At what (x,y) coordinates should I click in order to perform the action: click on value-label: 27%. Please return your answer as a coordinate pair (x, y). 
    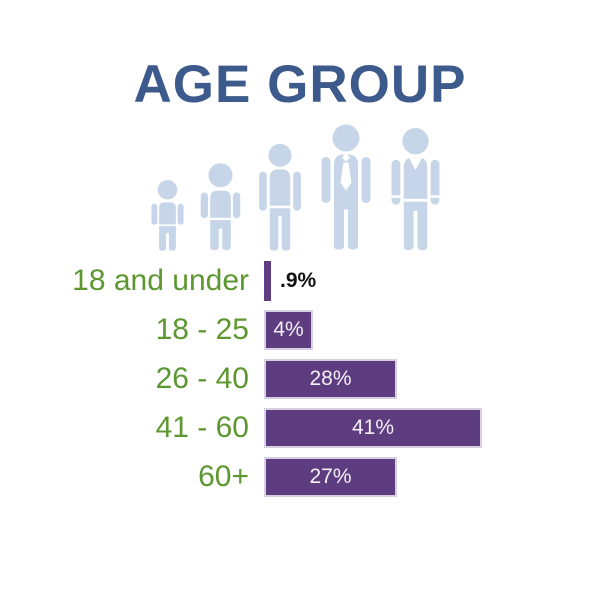
    Looking at the image, I should click on (330, 476).